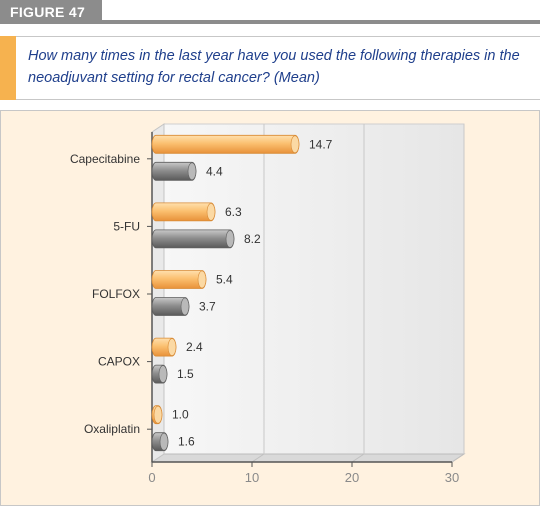 The width and height of the screenshot is (540, 506). What do you see at coordinates (252, 239) in the screenshot?
I see `data-label: 8.2` at bounding box center [252, 239].